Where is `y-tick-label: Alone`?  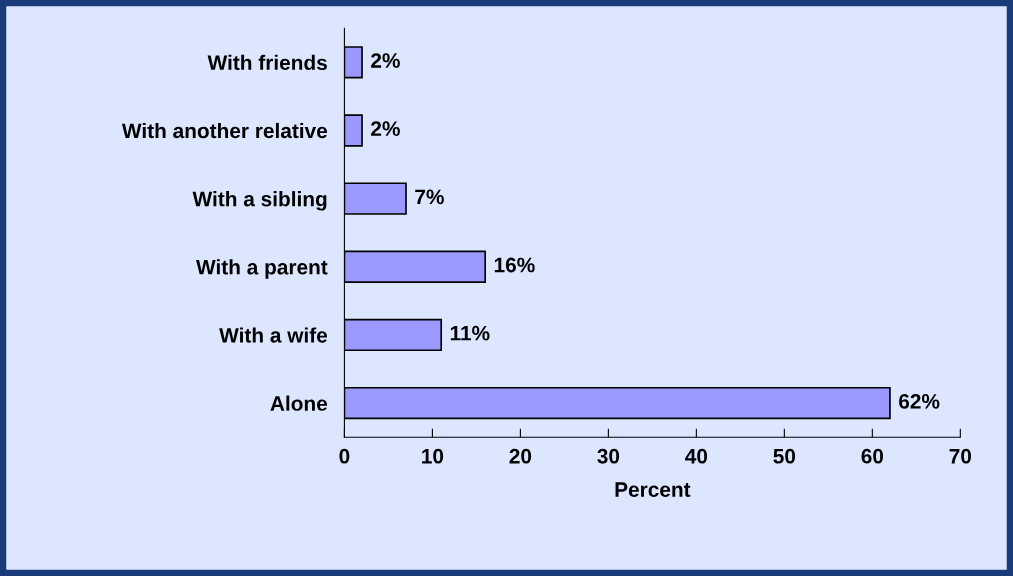
y-tick-label: Alone is located at coordinates (299, 403).